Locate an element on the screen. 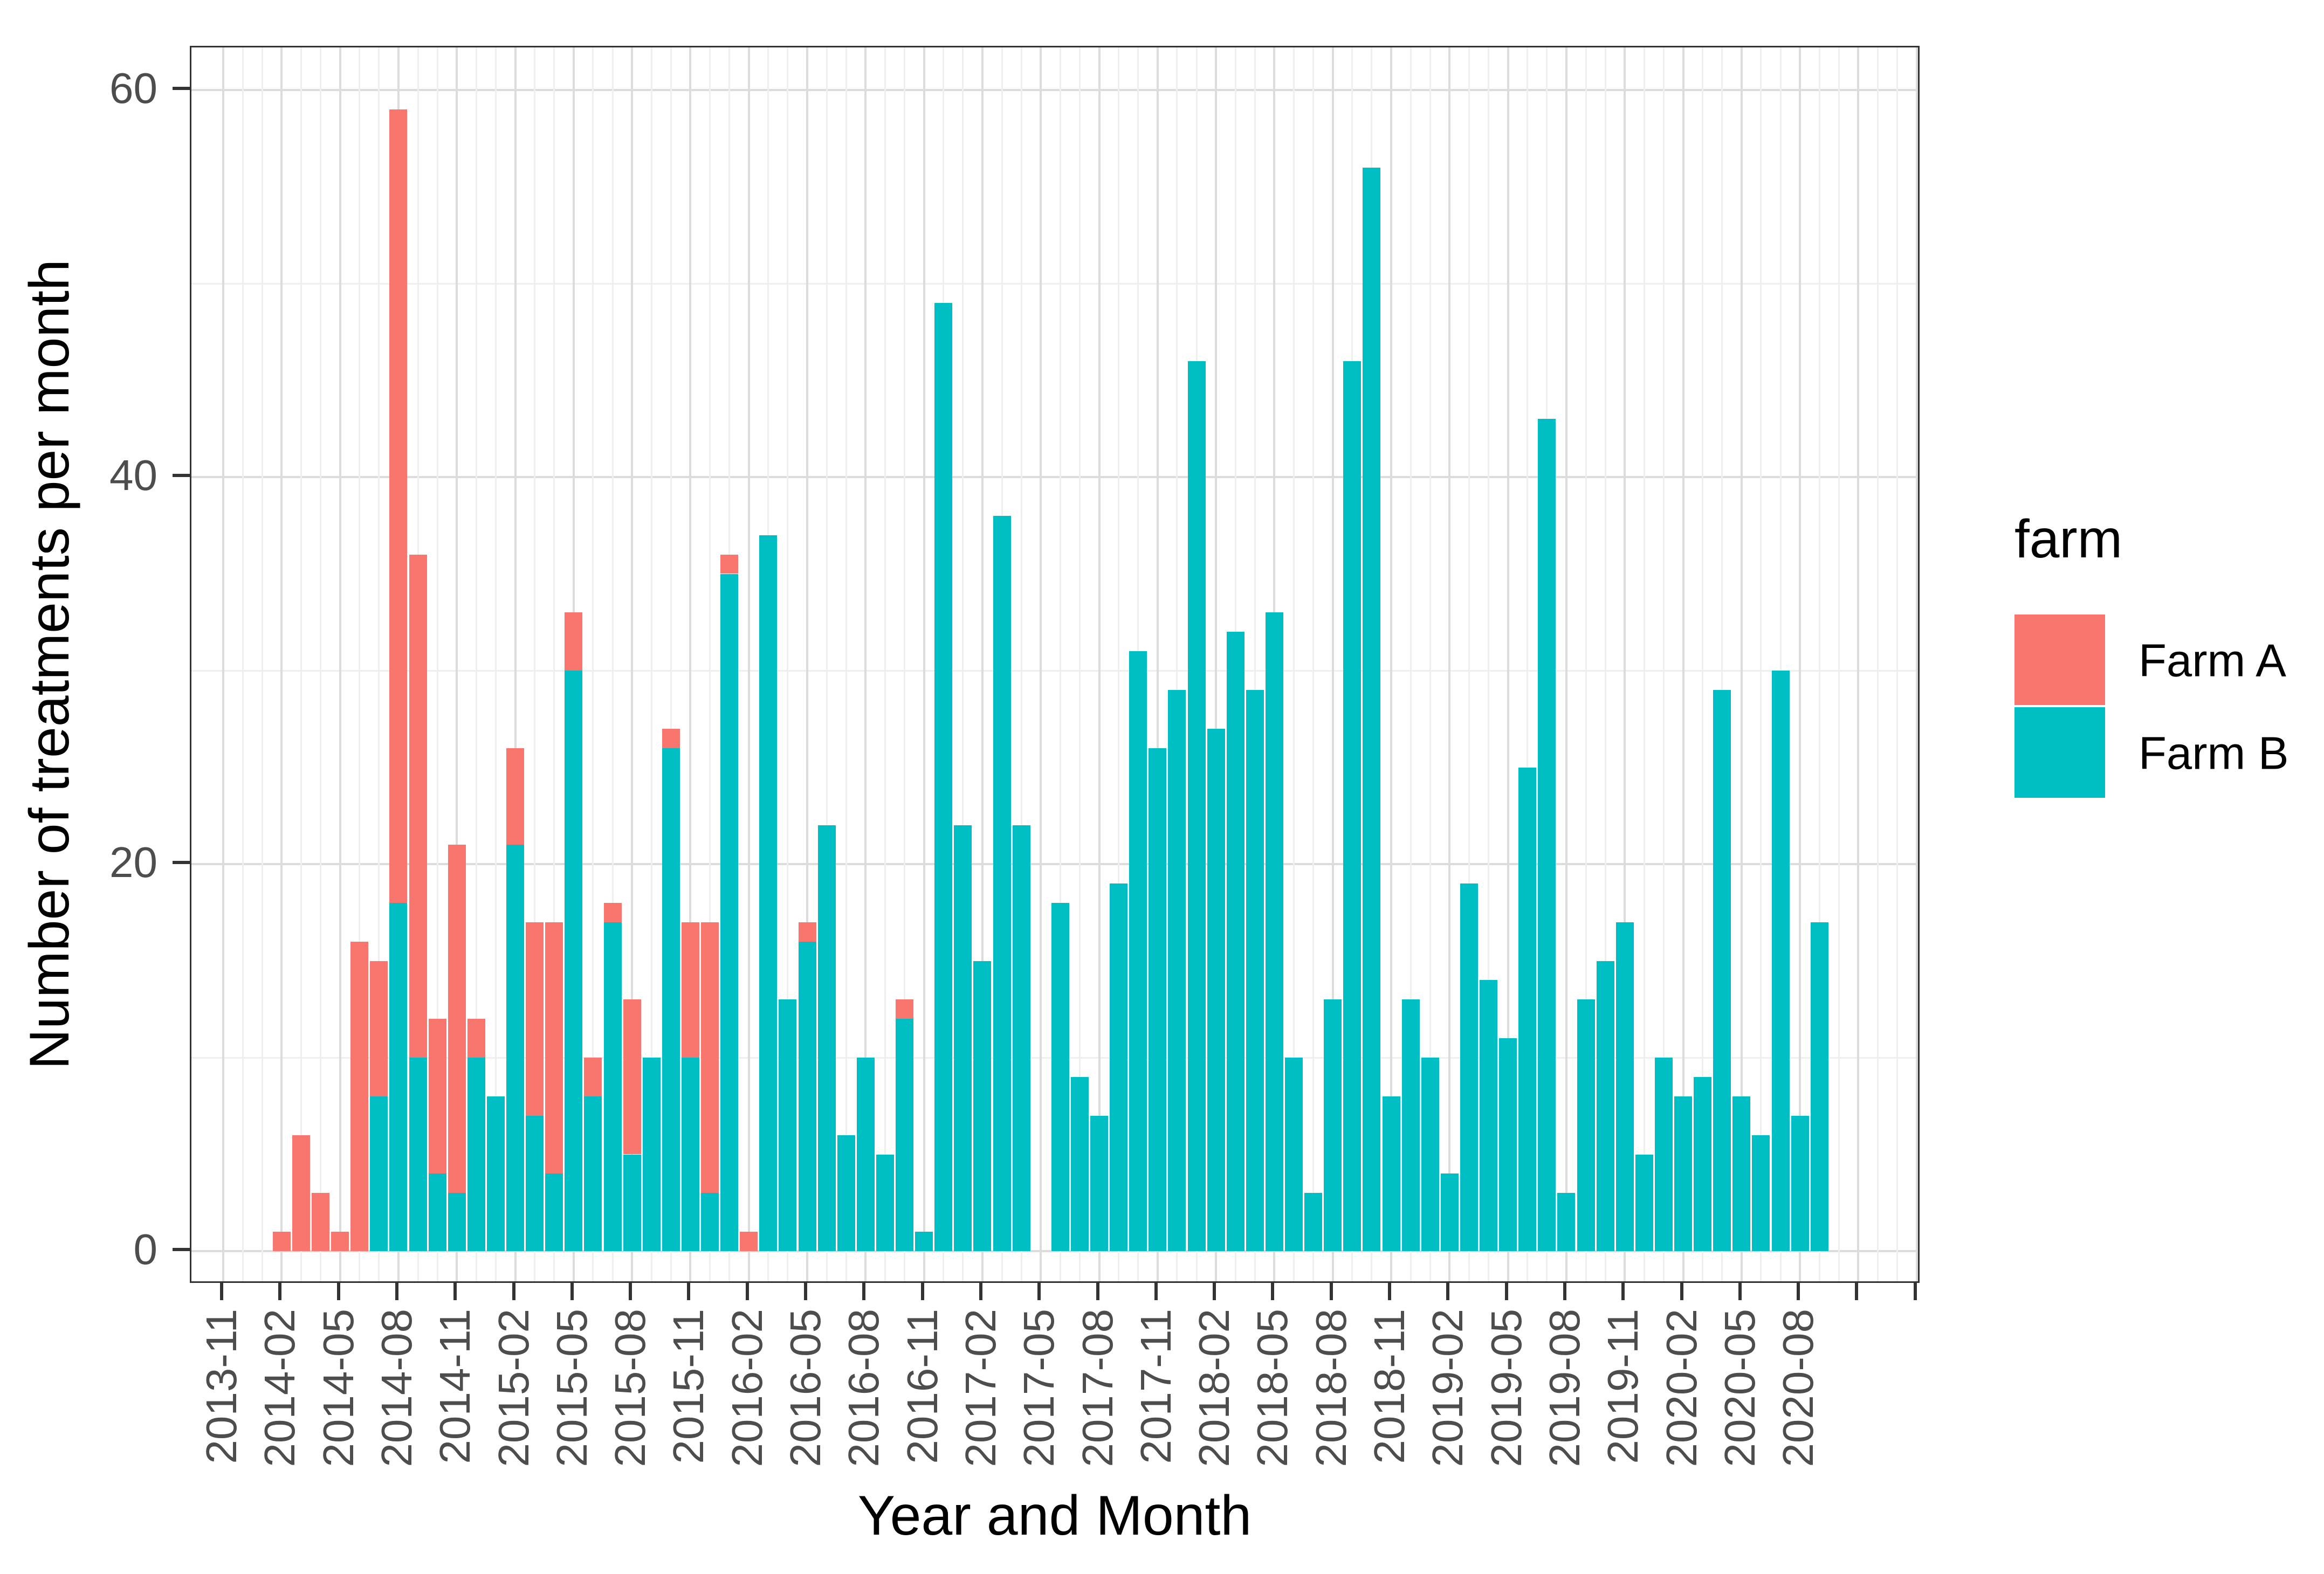  gridline-y-major is located at coordinates (1054, 1251).